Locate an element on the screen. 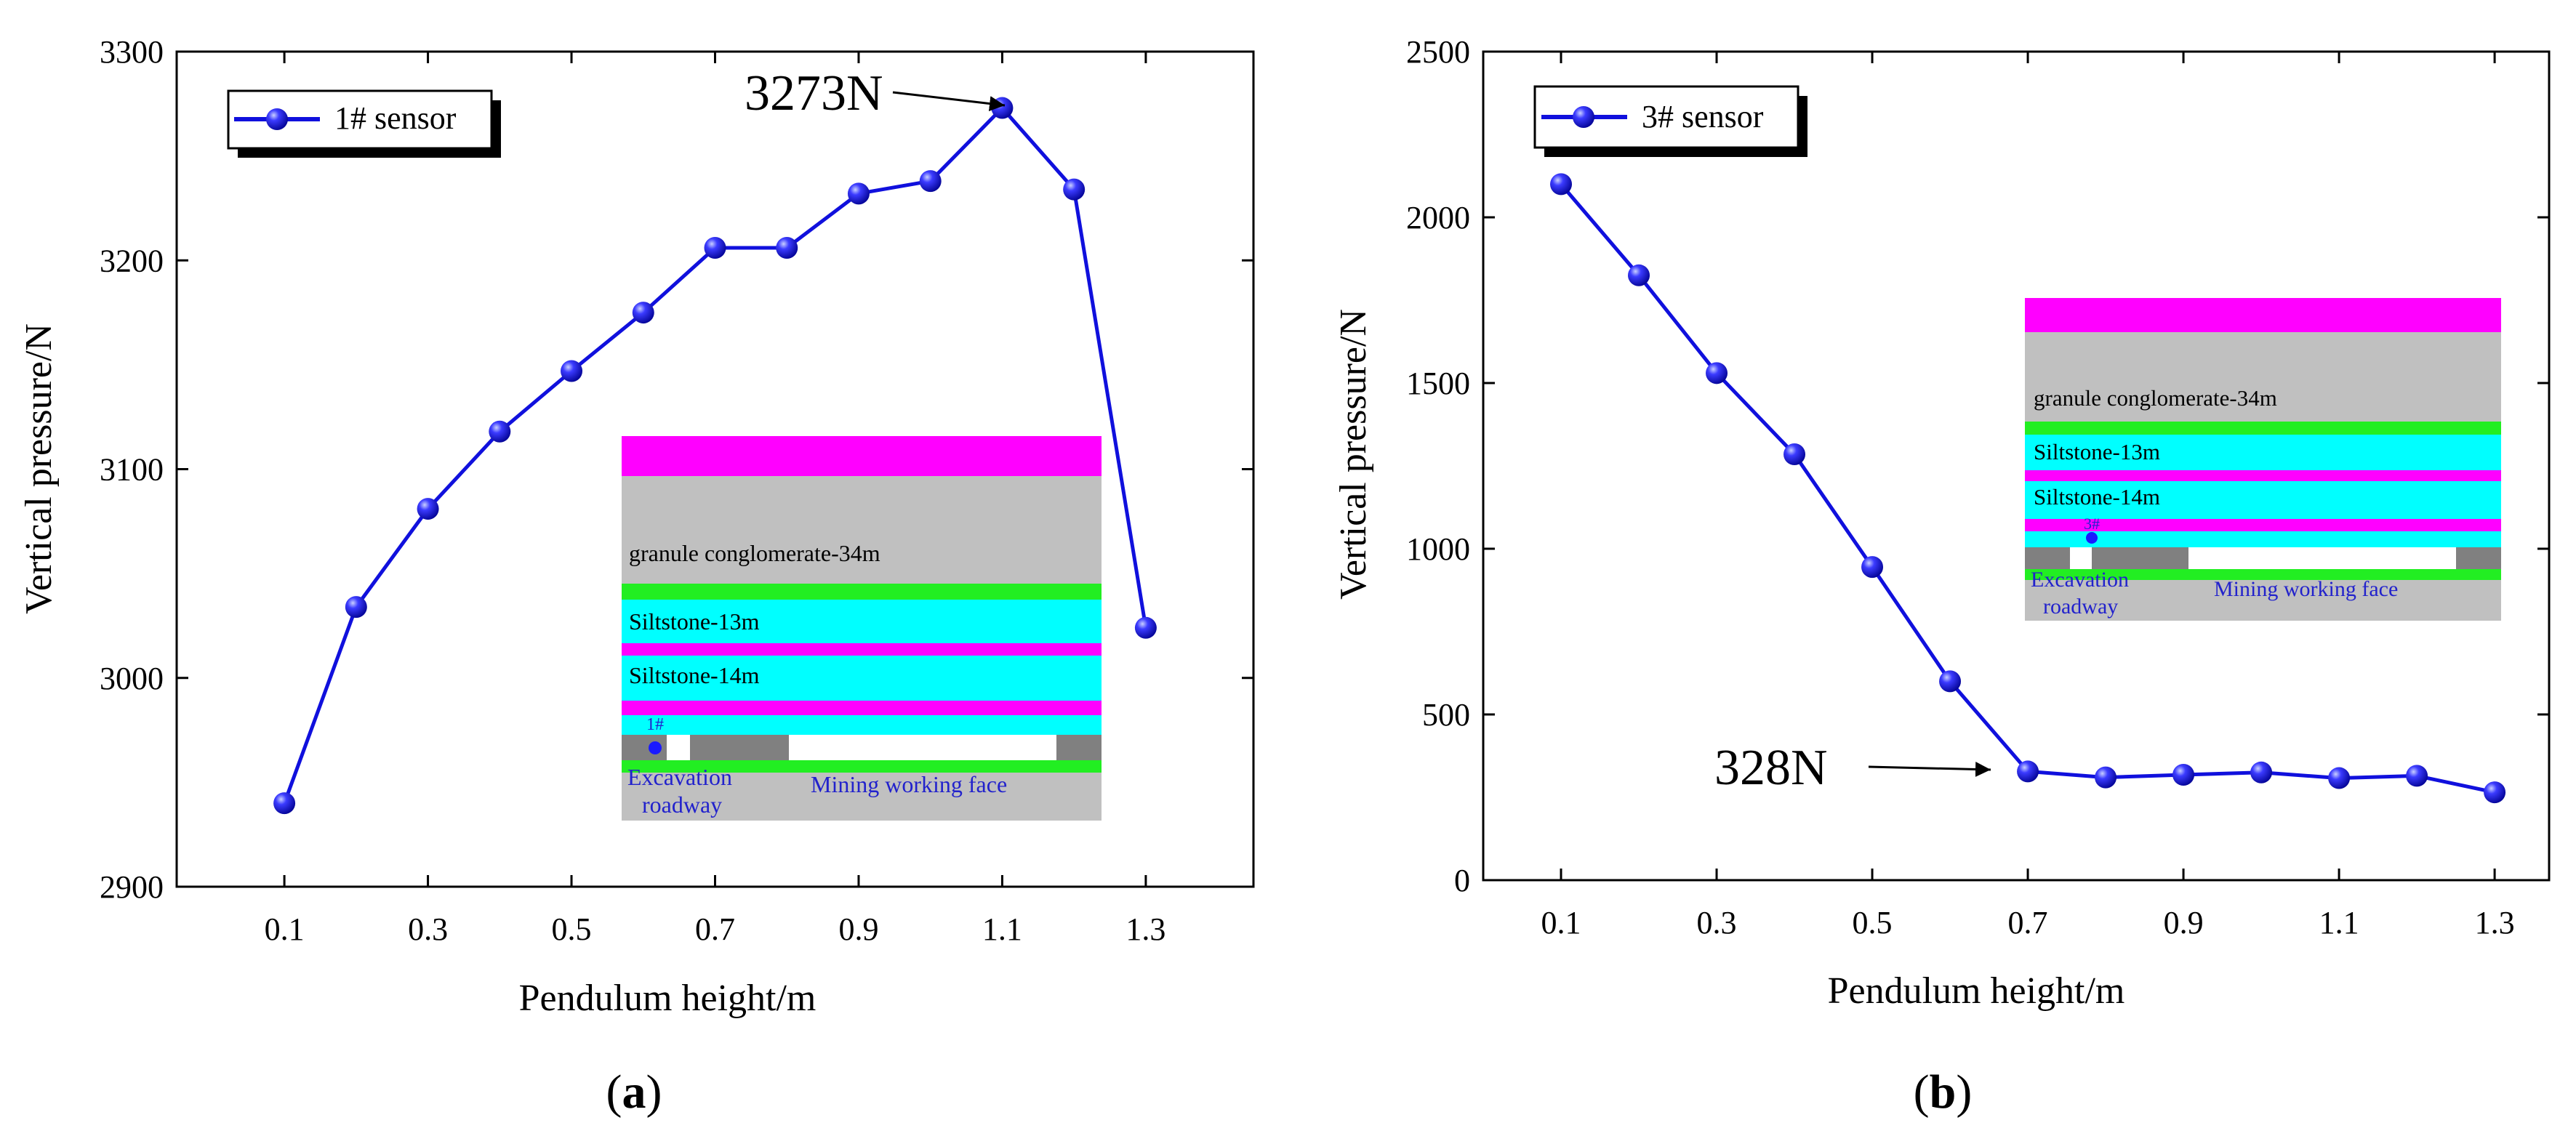 Image resolution: width=2576 pixels, height=1136 pixels. x-axis-label-b: Pendulum height/m is located at coordinates (1977, 991).